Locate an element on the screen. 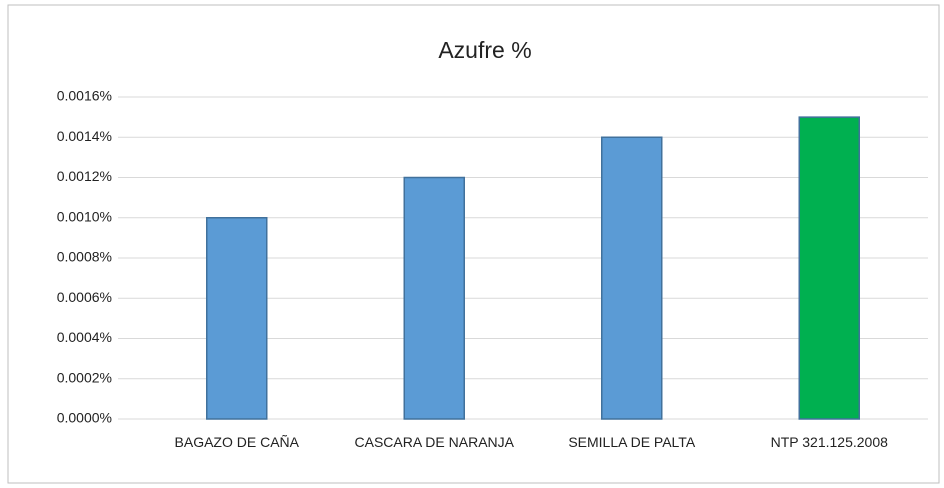  x-tick-label: NTP 321.125.2008 is located at coordinates (829, 442).